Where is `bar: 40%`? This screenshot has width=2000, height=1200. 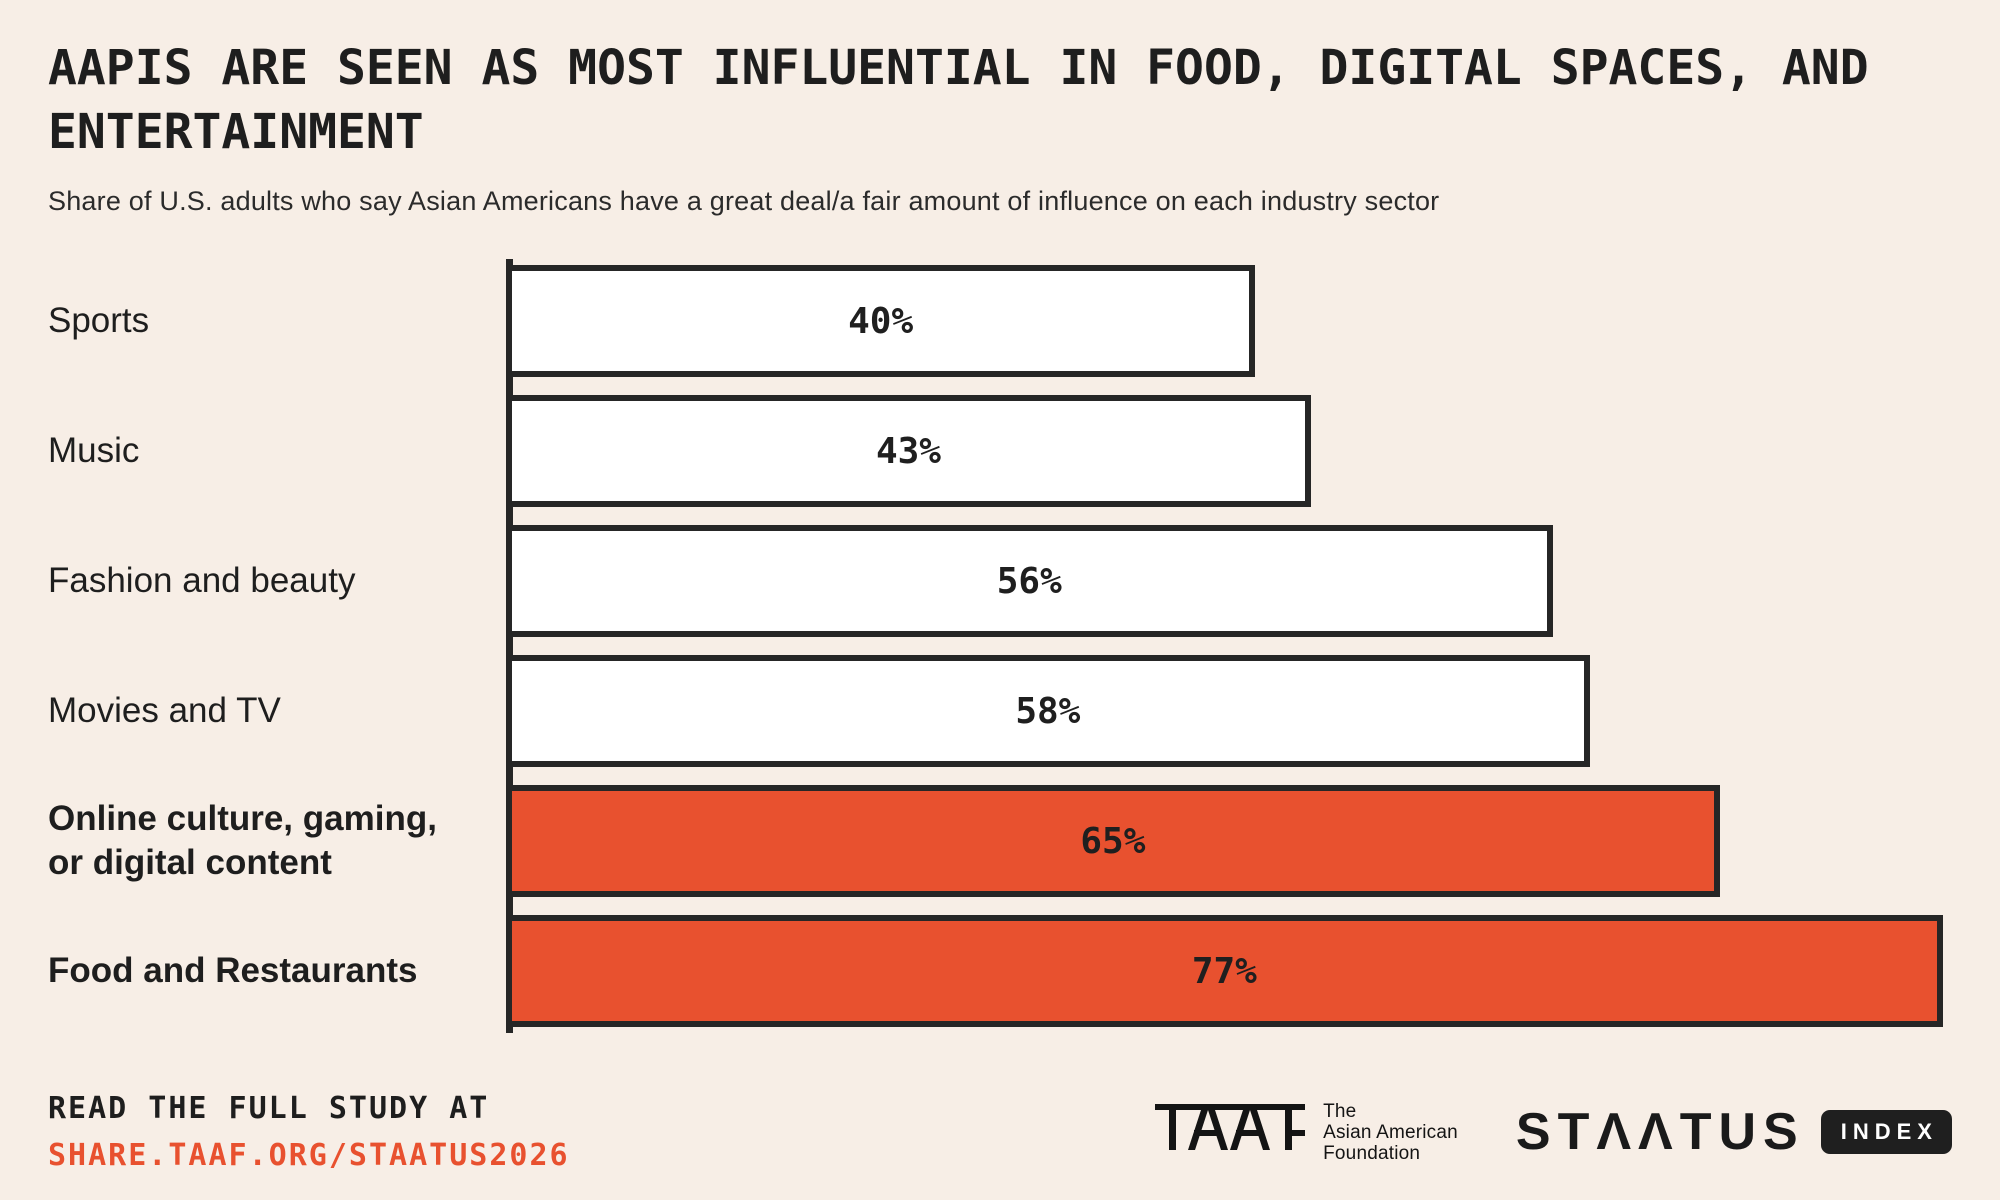 bar: 40% is located at coordinates (884, 321).